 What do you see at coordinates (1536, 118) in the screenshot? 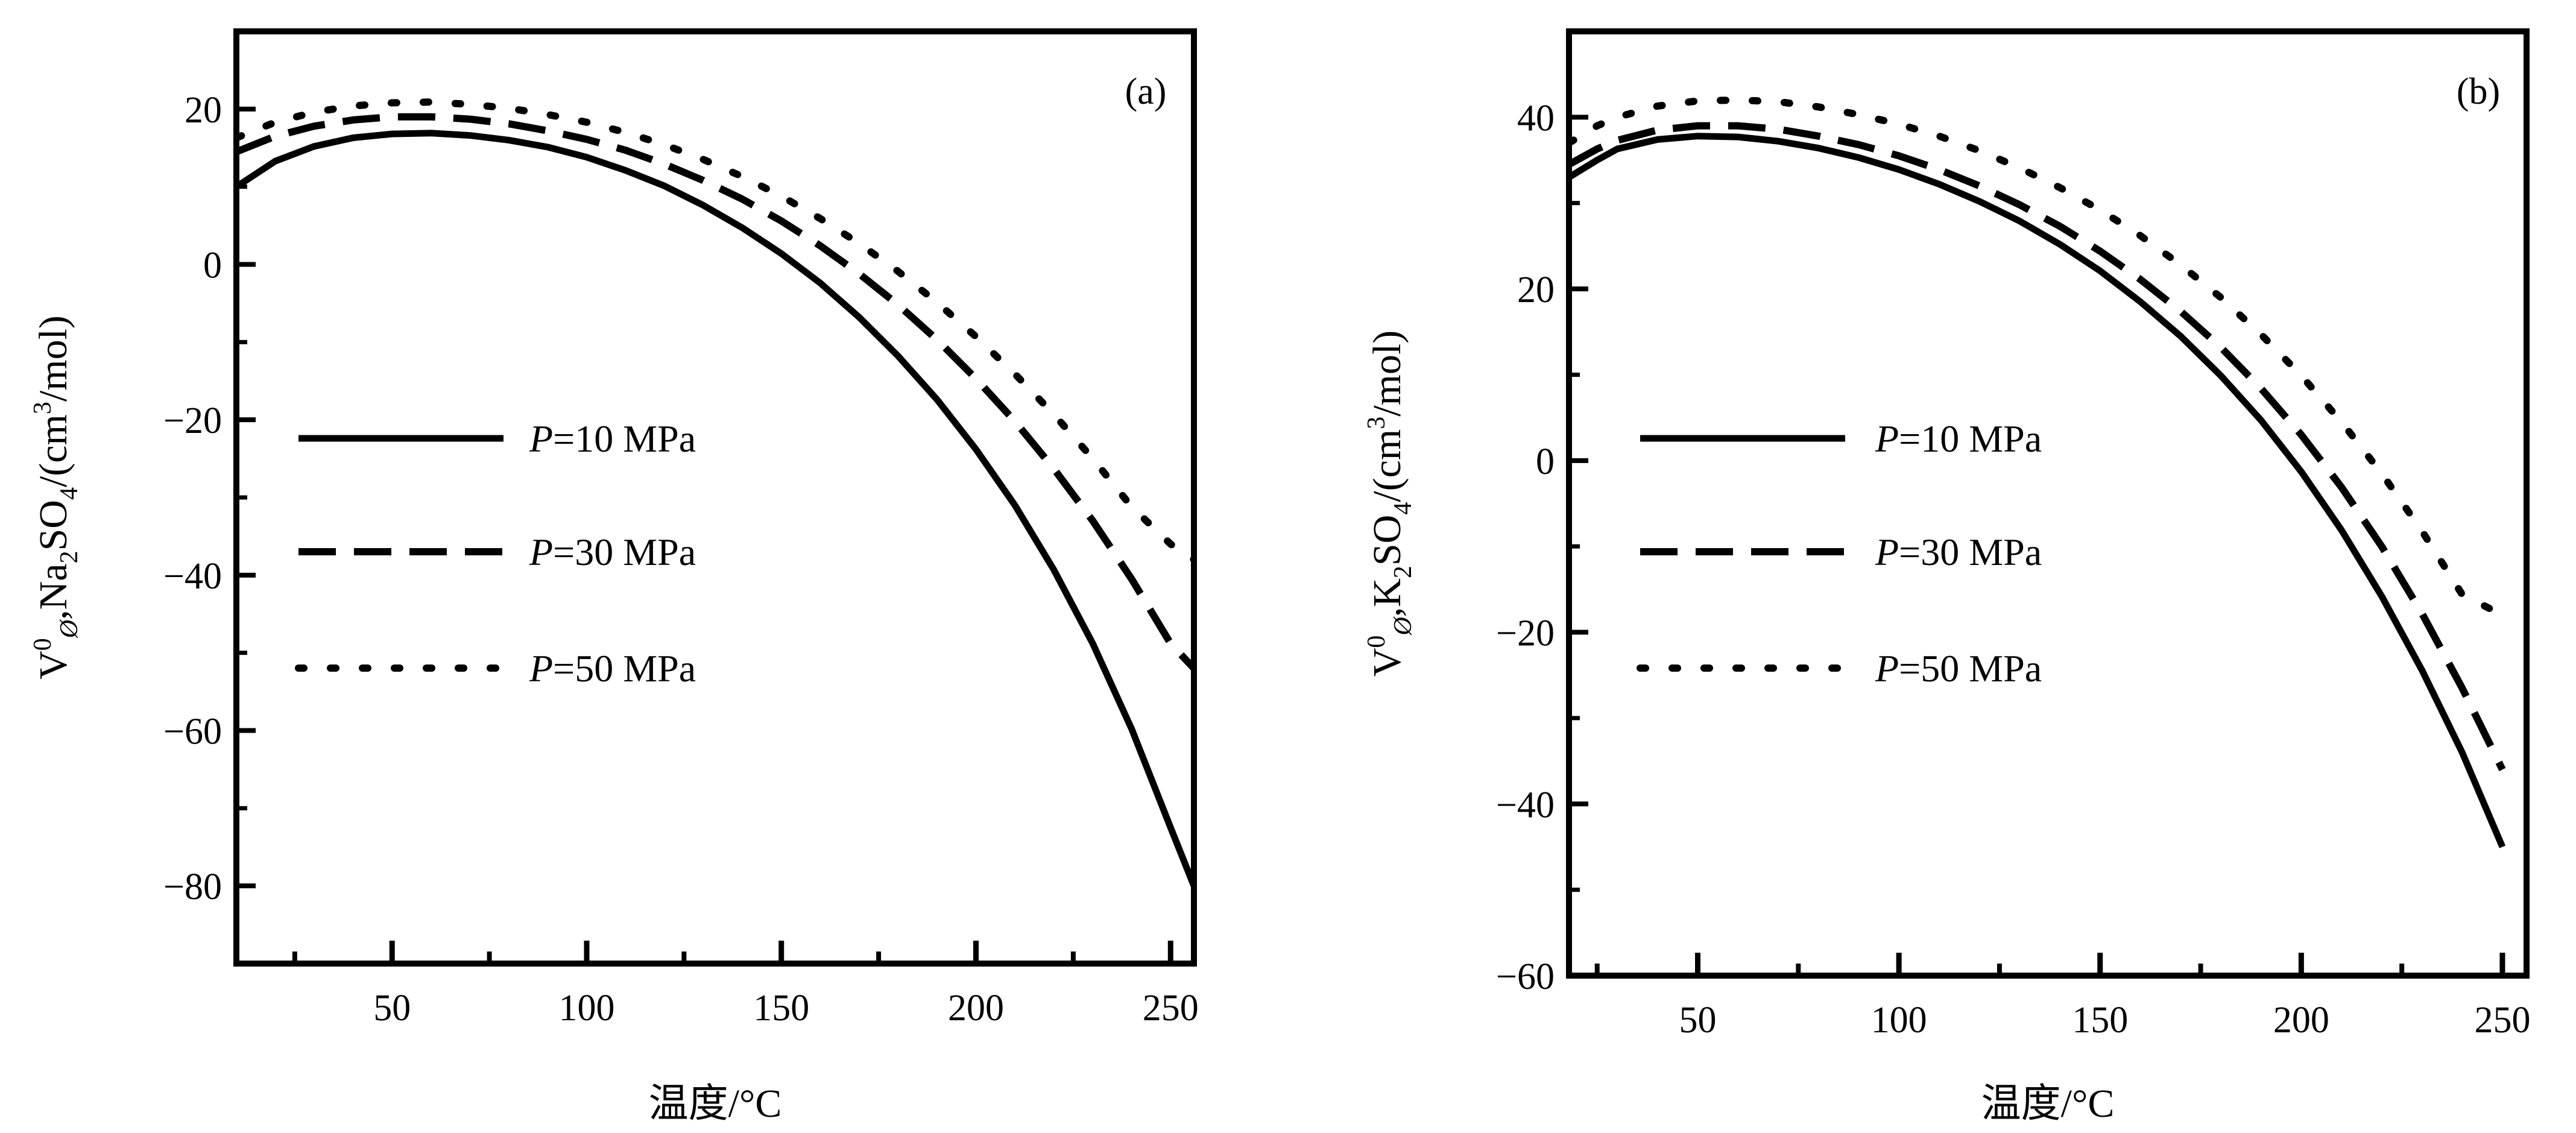
I see `y-tick-label: 40` at bounding box center [1536, 118].